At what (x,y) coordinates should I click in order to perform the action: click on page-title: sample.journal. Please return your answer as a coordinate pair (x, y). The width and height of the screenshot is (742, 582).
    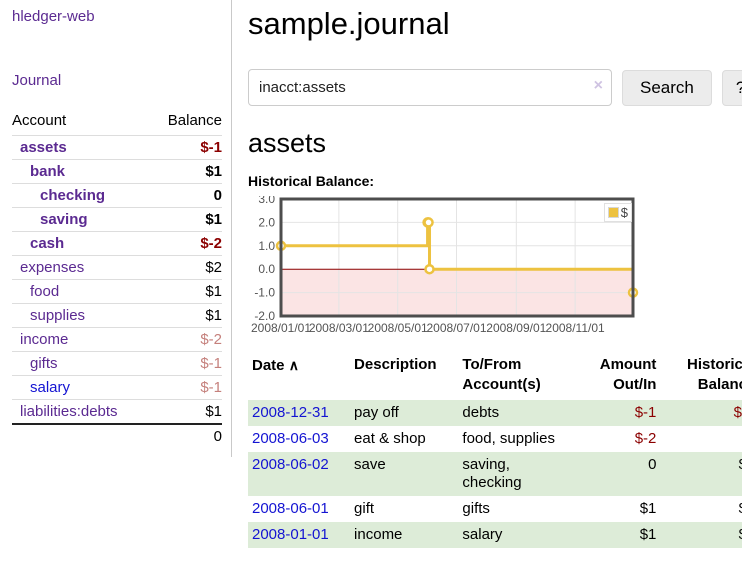
    Looking at the image, I should click on (349, 23).